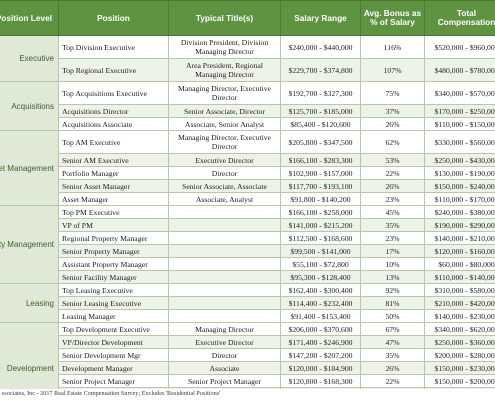 The image size is (495, 400). What do you see at coordinates (459, 111) in the screenshot?
I see `total-compensation-cell: $170,000 - $250,000` at bounding box center [459, 111].